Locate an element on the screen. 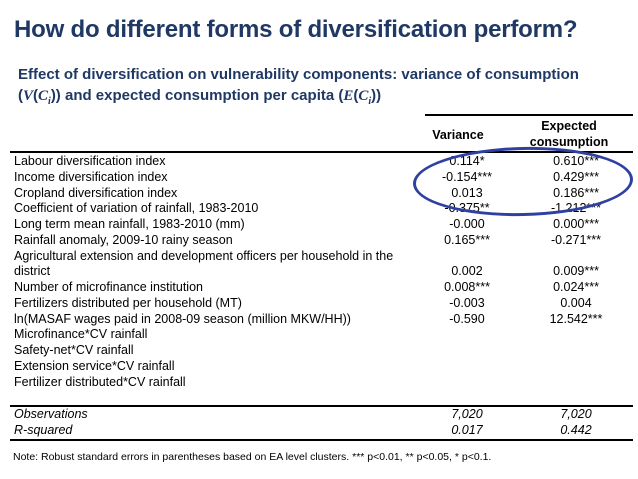  column-header-expected: Expected consumption is located at coordinates (569, 134).